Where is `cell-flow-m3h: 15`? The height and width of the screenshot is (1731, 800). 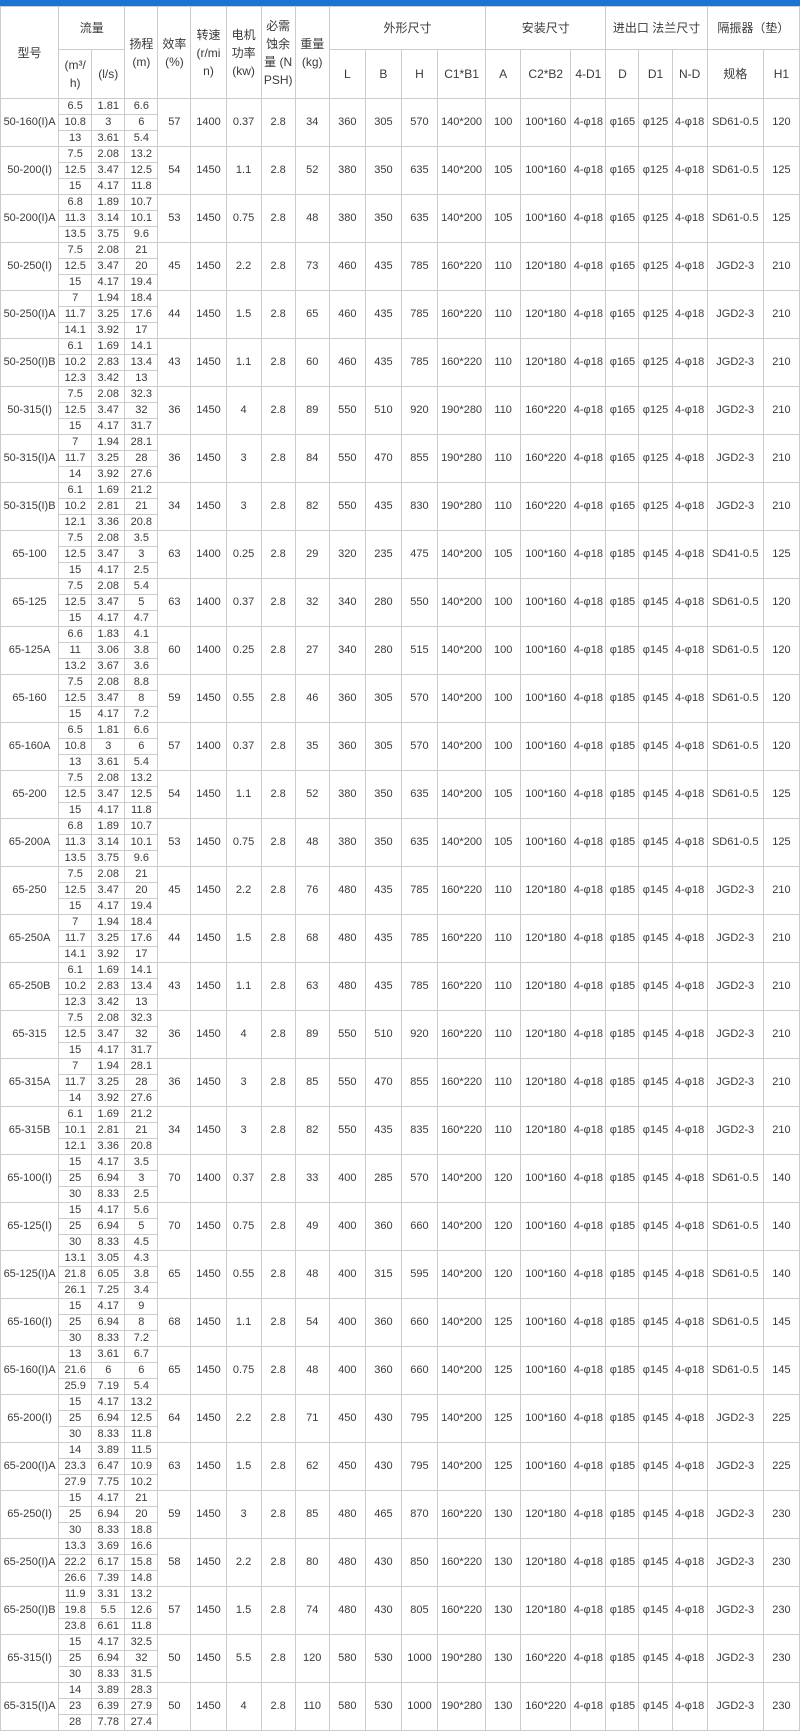
cell-flow-m3h: 15 is located at coordinates (75, 570).